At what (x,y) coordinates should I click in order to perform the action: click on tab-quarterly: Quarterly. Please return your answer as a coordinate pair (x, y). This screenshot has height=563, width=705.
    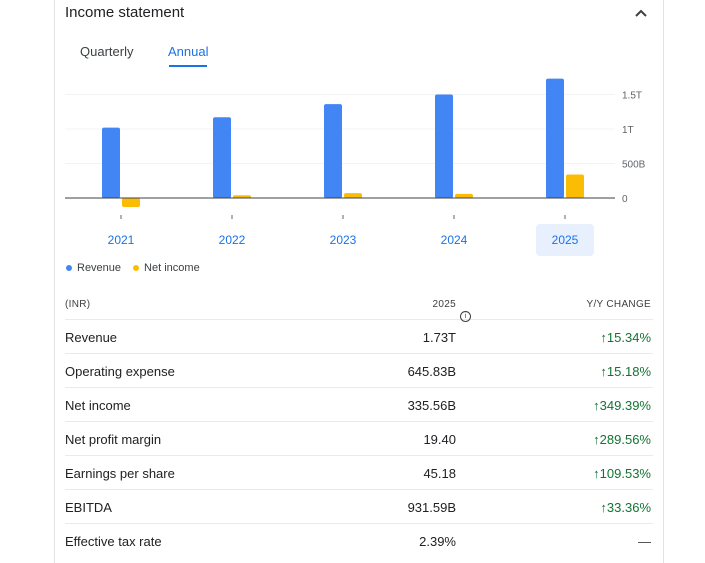
    Looking at the image, I should click on (107, 51).